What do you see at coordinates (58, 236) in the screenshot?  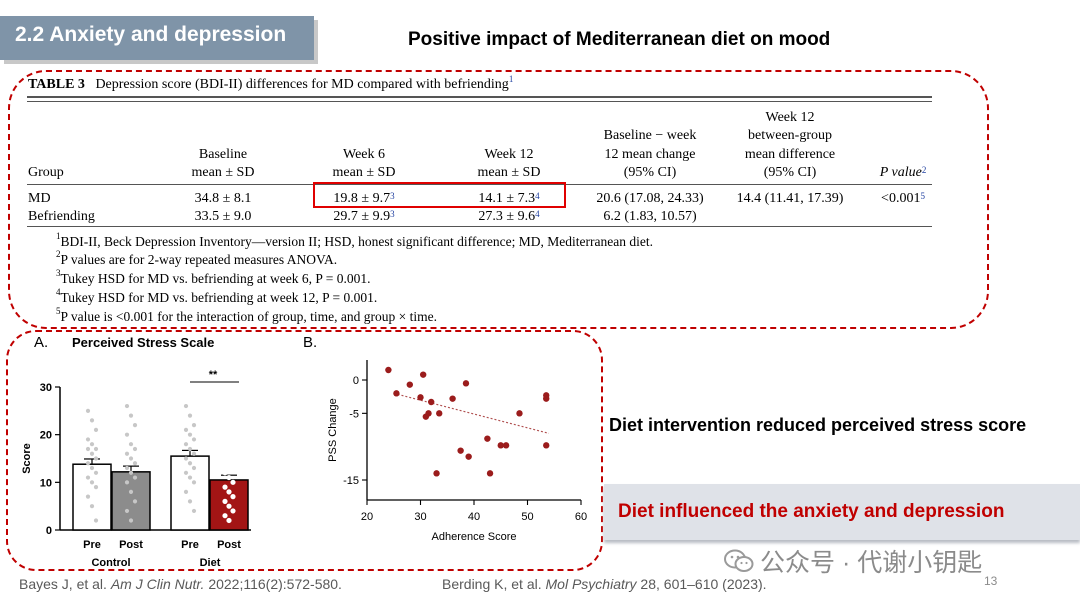 I see `footnote-mark: 1` at bounding box center [58, 236].